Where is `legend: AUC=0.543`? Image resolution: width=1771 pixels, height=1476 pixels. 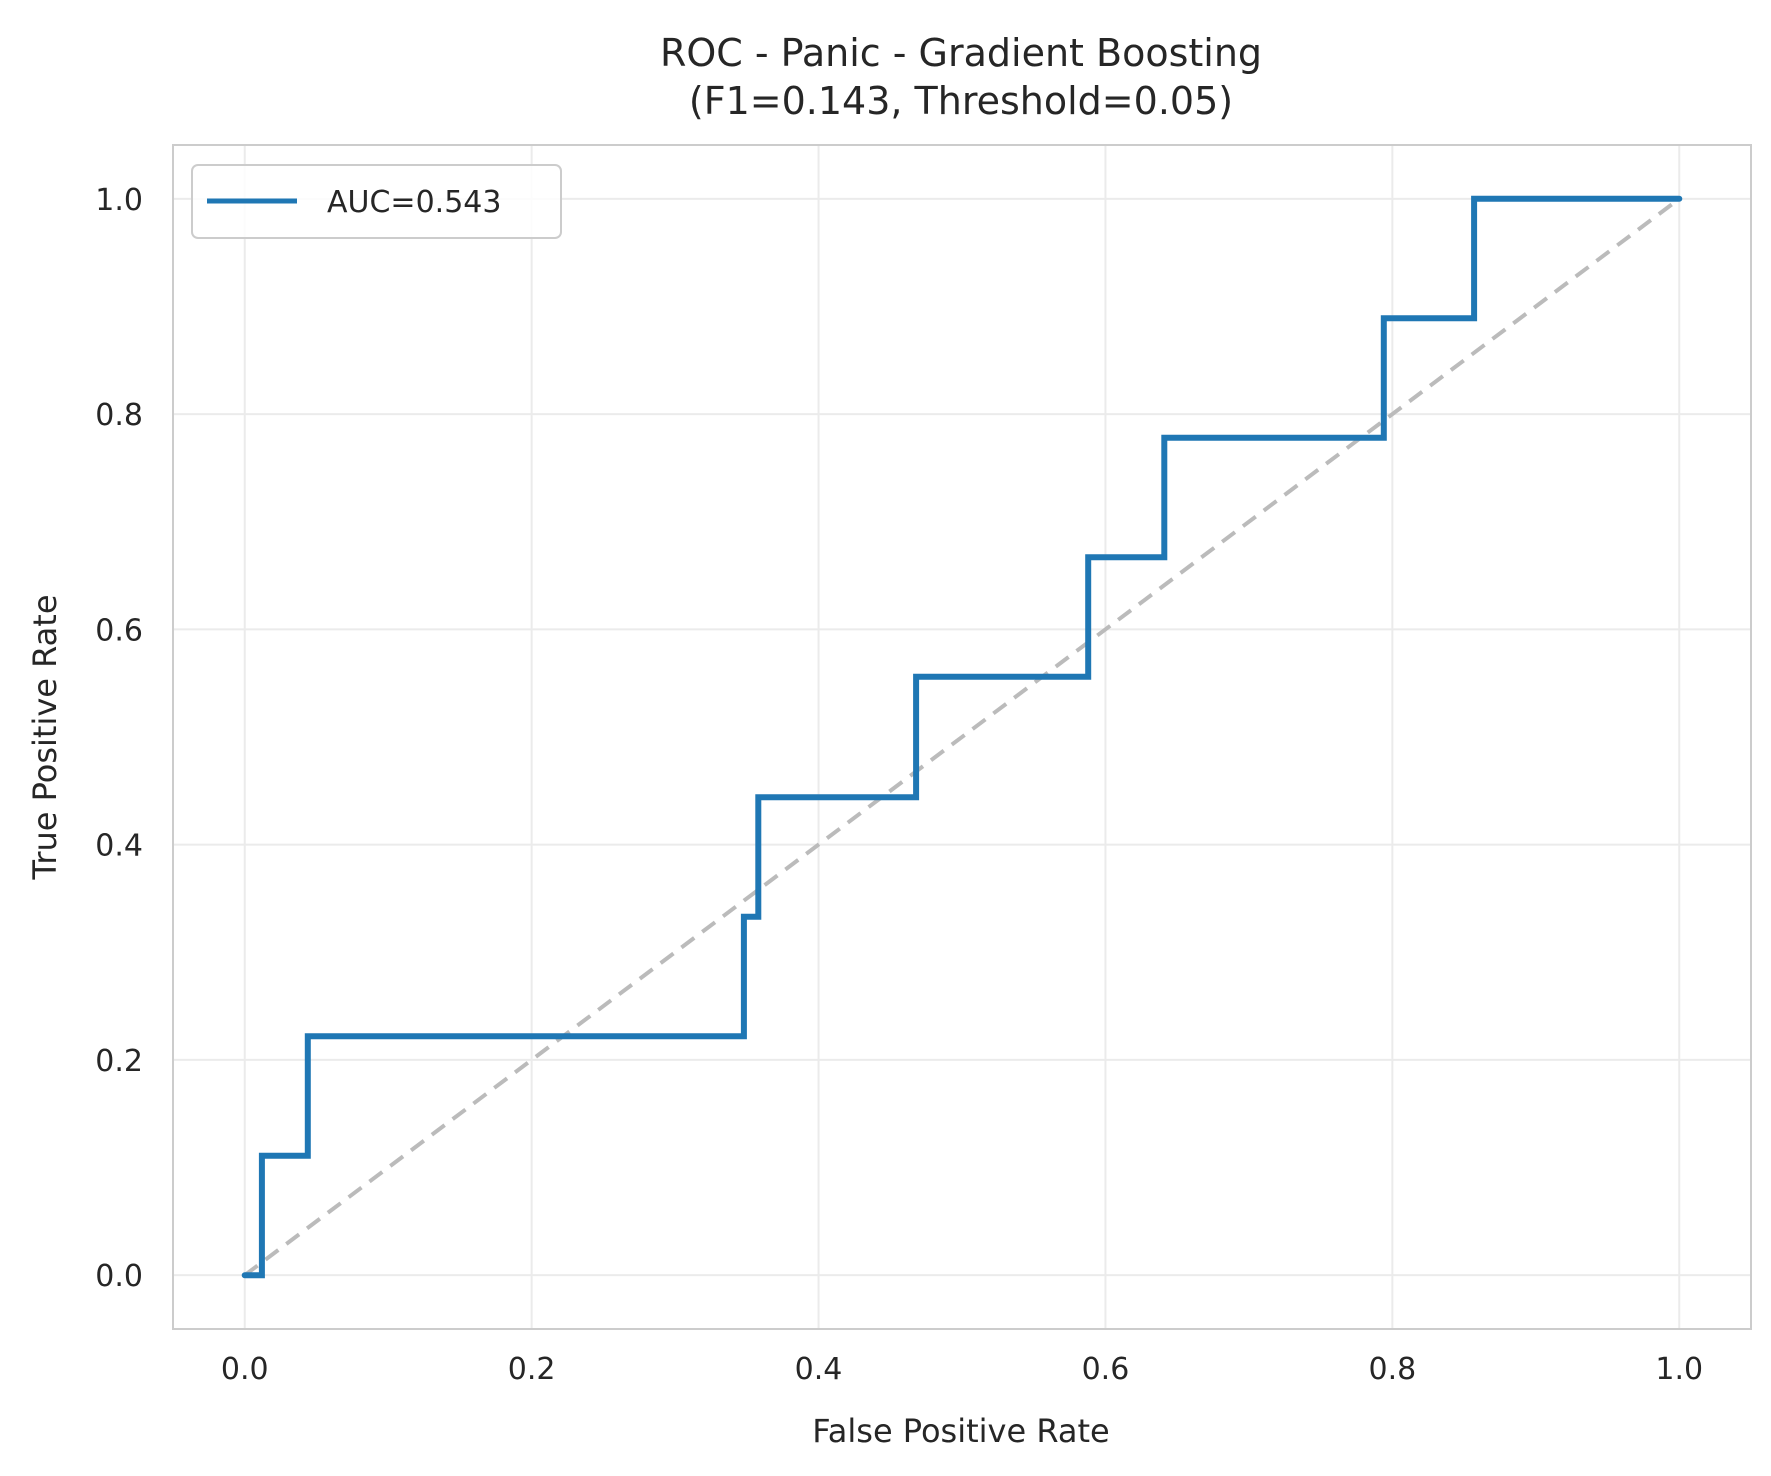
legend: AUC=0.543 is located at coordinates (376, 201).